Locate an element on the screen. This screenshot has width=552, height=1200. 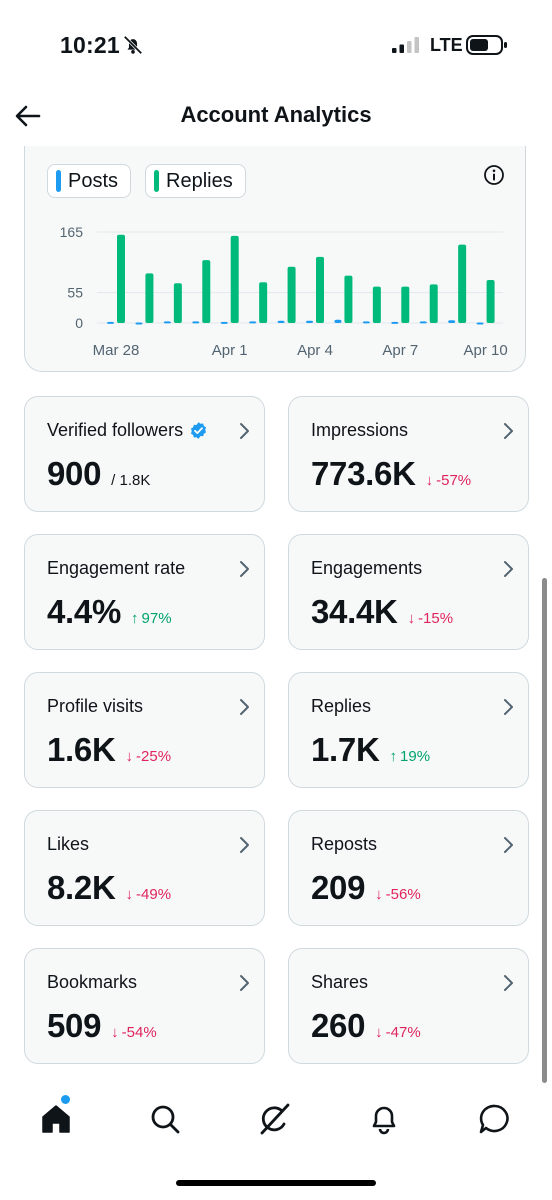
stat-change-value: 19% is located at coordinates (415, 756).